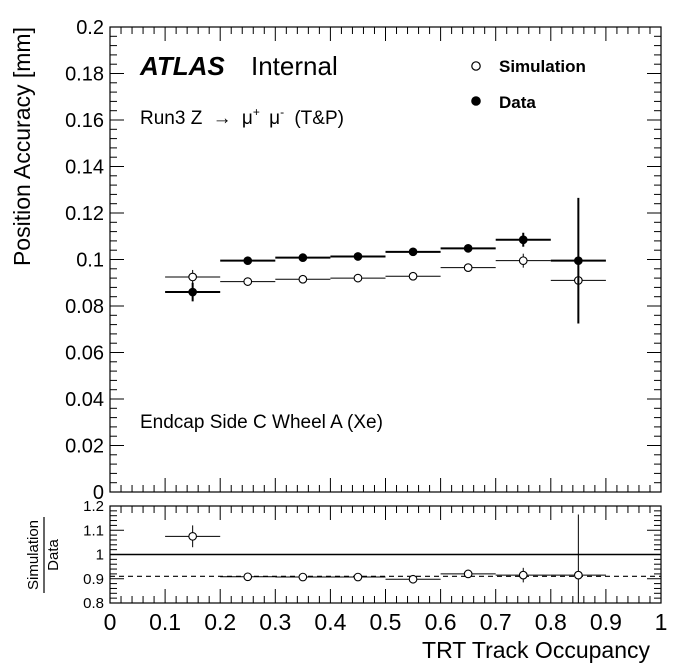 Image resolution: width=696 pixels, height=672 pixels. Describe the element at coordinates (93, 603) in the screenshot. I see `ratio-y-tick-label: 0.8` at that location.